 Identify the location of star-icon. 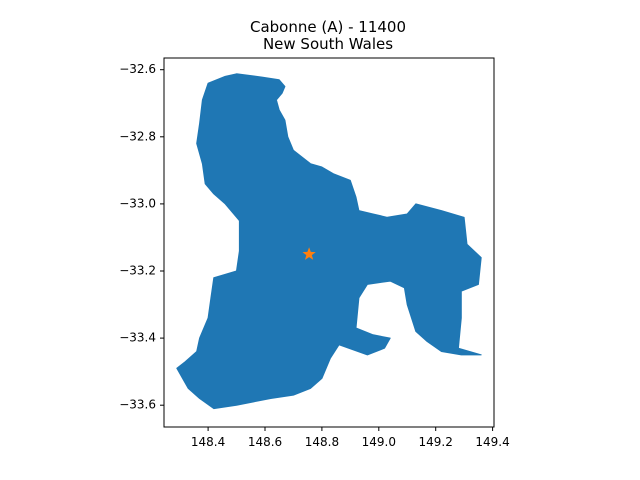
(309, 253).